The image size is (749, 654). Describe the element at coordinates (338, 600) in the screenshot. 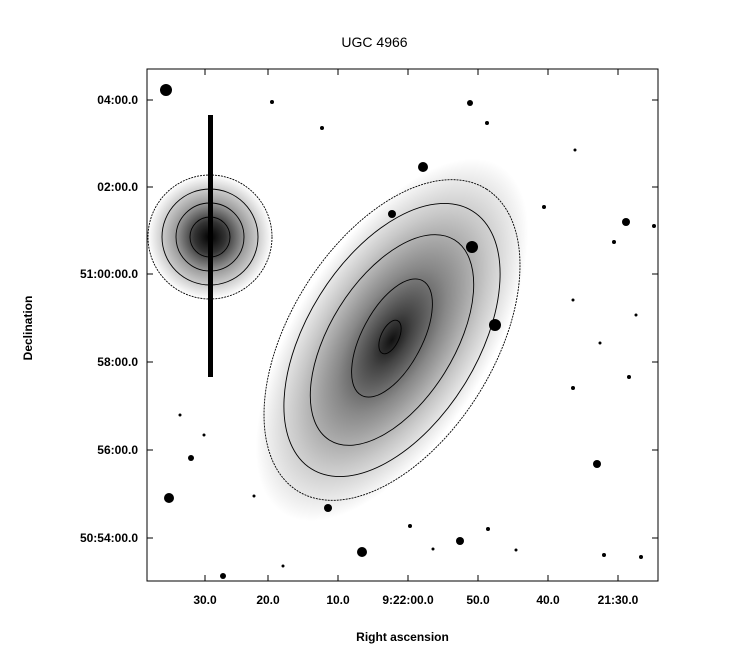

I see `x-tick-label: 10.0` at that location.